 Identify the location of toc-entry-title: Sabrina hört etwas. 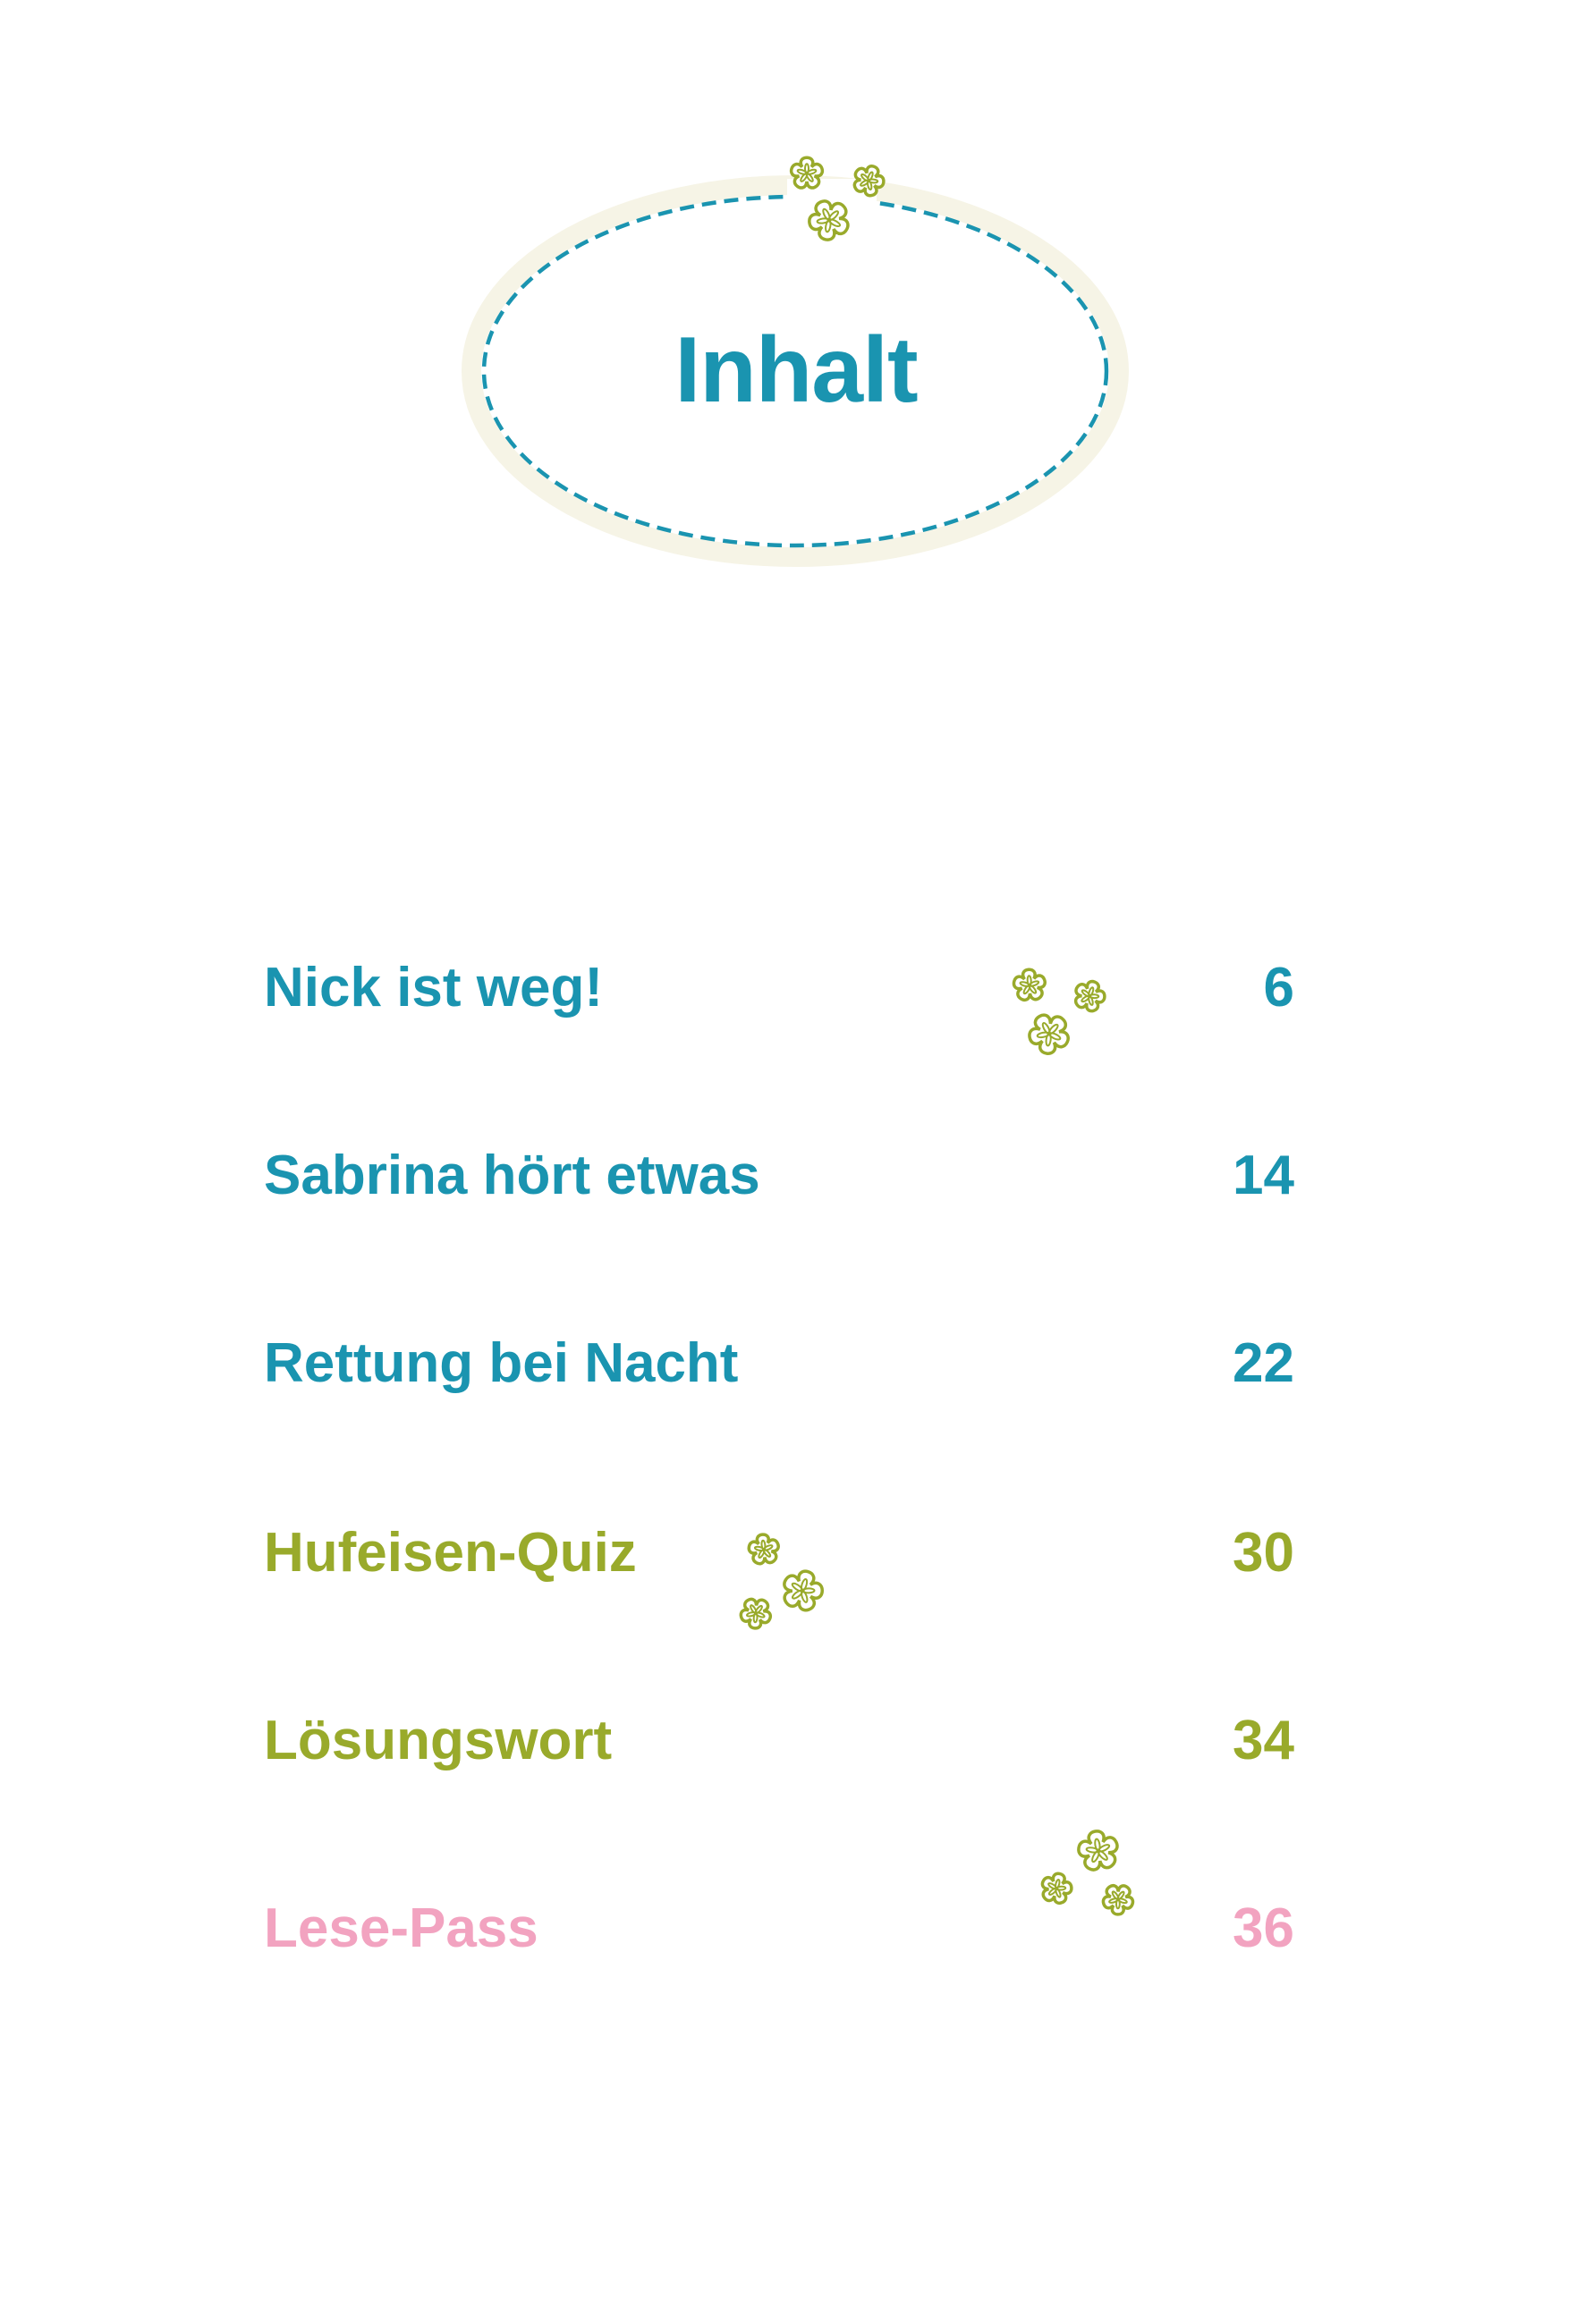
(512, 1175).